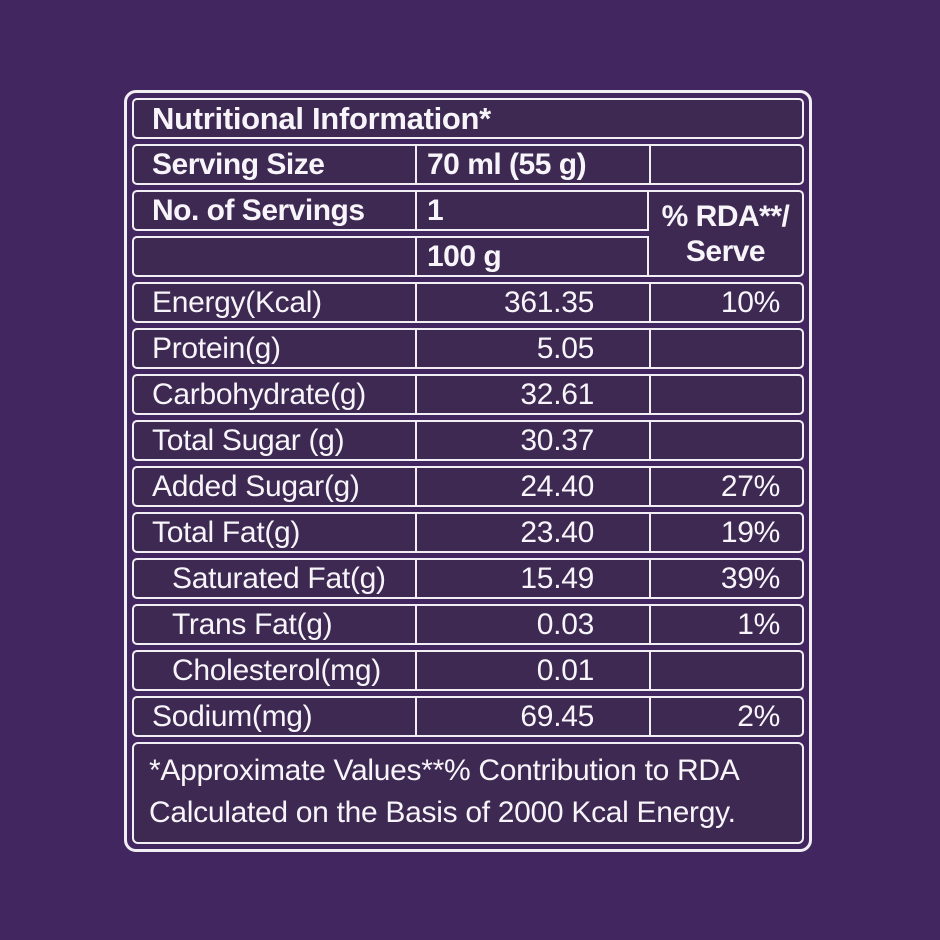  Describe the element at coordinates (276, 670) in the screenshot. I see `nutrient-label: Cholesterol(mg)` at that location.